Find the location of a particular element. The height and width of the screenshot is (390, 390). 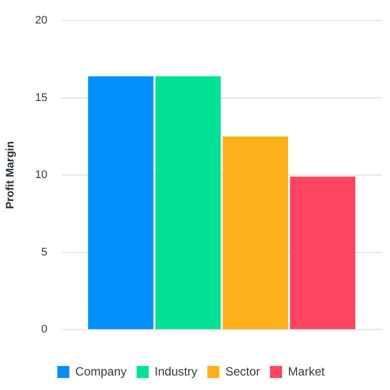

y-tick-label: 0 is located at coordinates (44, 330).